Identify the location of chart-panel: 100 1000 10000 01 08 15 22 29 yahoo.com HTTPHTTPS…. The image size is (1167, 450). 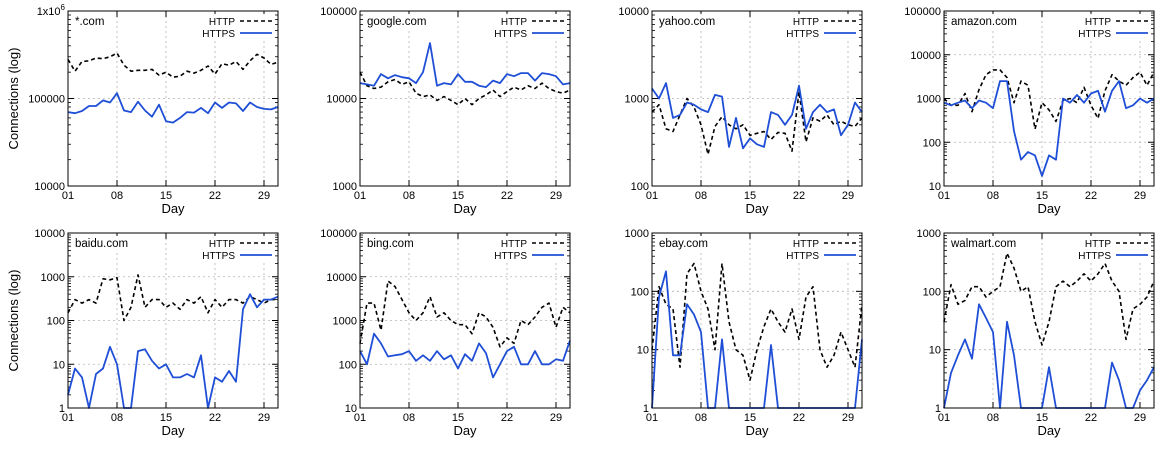
(740, 111).